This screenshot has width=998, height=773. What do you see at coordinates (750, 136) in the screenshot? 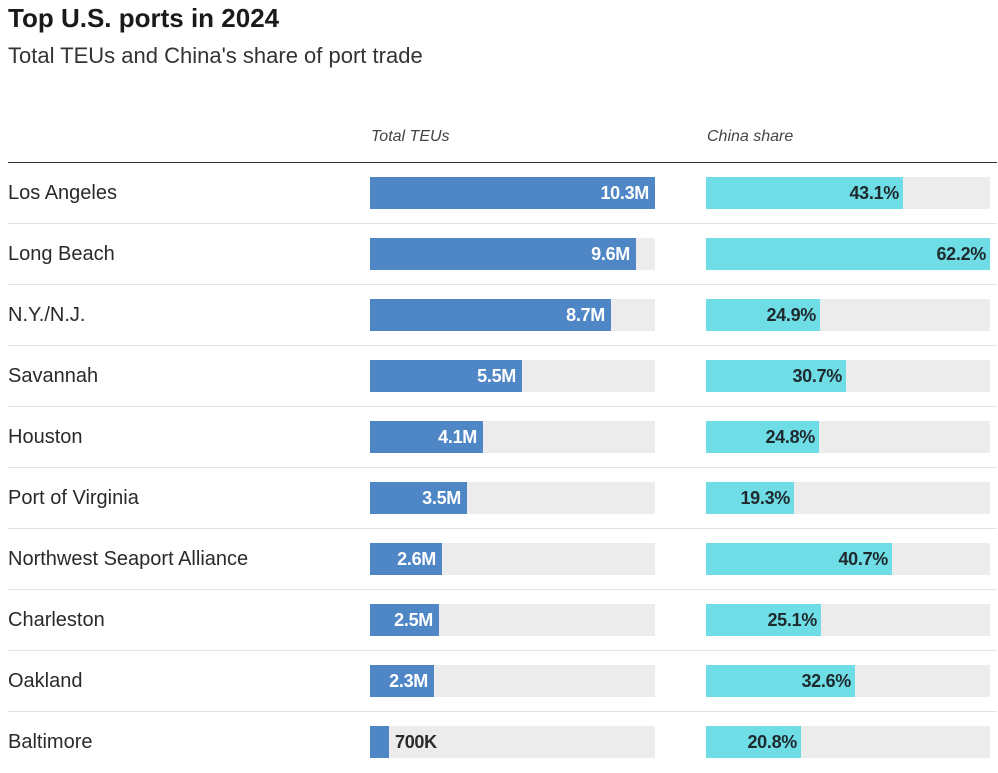
I see `column-header-china-share: China share` at bounding box center [750, 136].